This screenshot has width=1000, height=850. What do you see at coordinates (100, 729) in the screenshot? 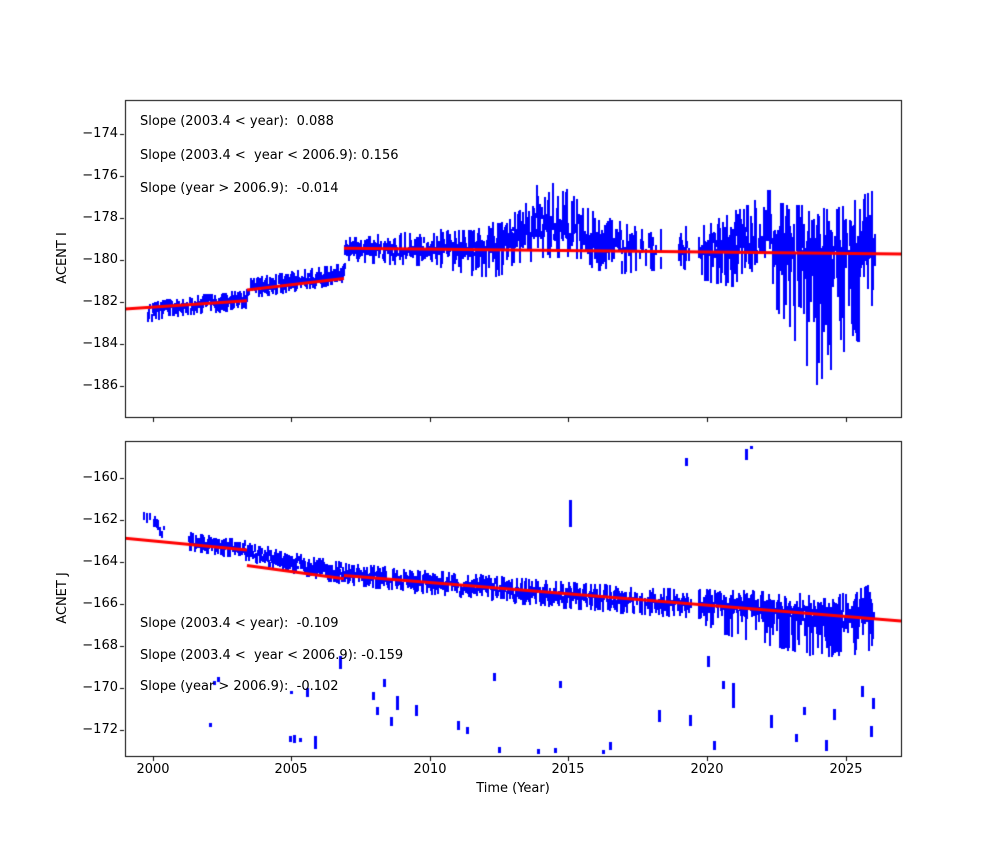
I see `ytick-label: −172` at bounding box center [100, 729].